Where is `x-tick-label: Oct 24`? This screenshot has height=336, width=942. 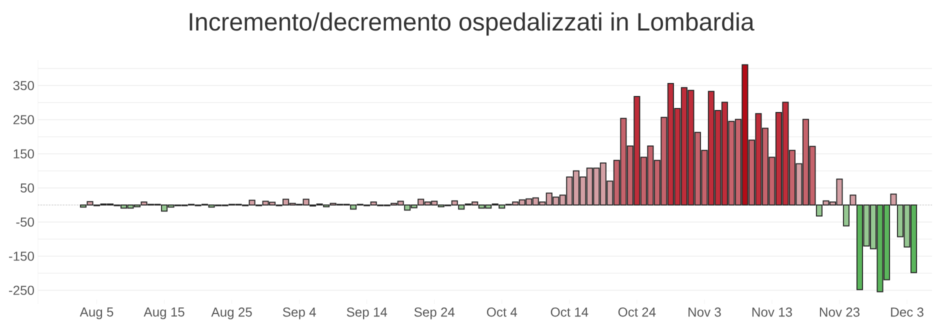 x-tick-label: Oct 24 is located at coordinates (637, 312).